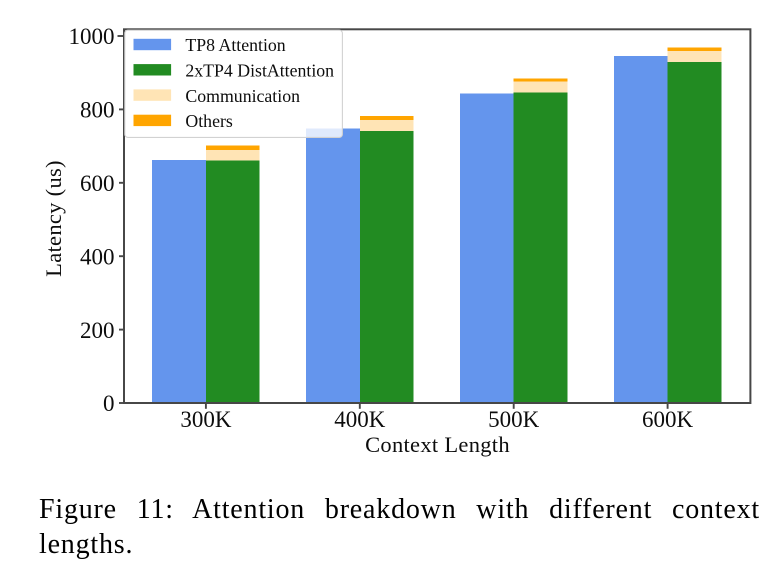 This screenshot has width=784, height=574. What do you see at coordinates (97, 110) in the screenshot?
I see `svg-text: 800` at bounding box center [97, 110].